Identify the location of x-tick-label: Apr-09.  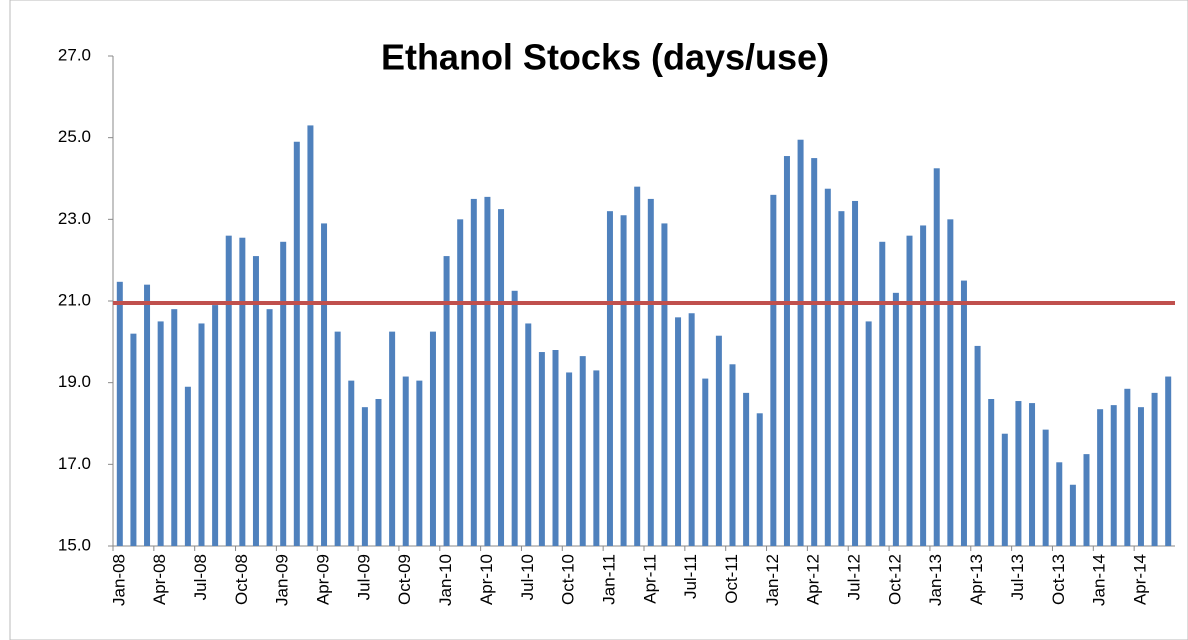
(323, 579).